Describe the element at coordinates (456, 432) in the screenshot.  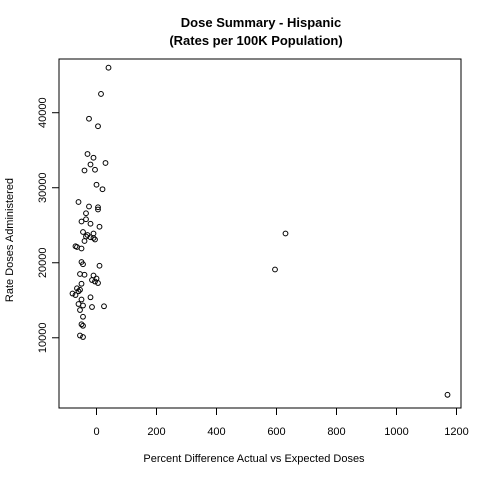
I see `x-tick-label: 1200` at that location.